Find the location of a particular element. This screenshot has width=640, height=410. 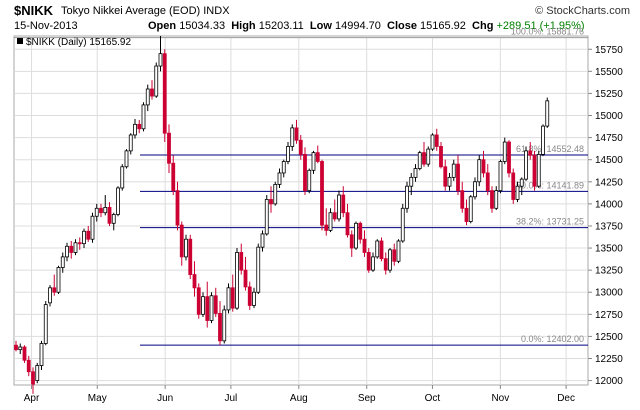

x-tick-label: May is located at coordinates (97, 398).